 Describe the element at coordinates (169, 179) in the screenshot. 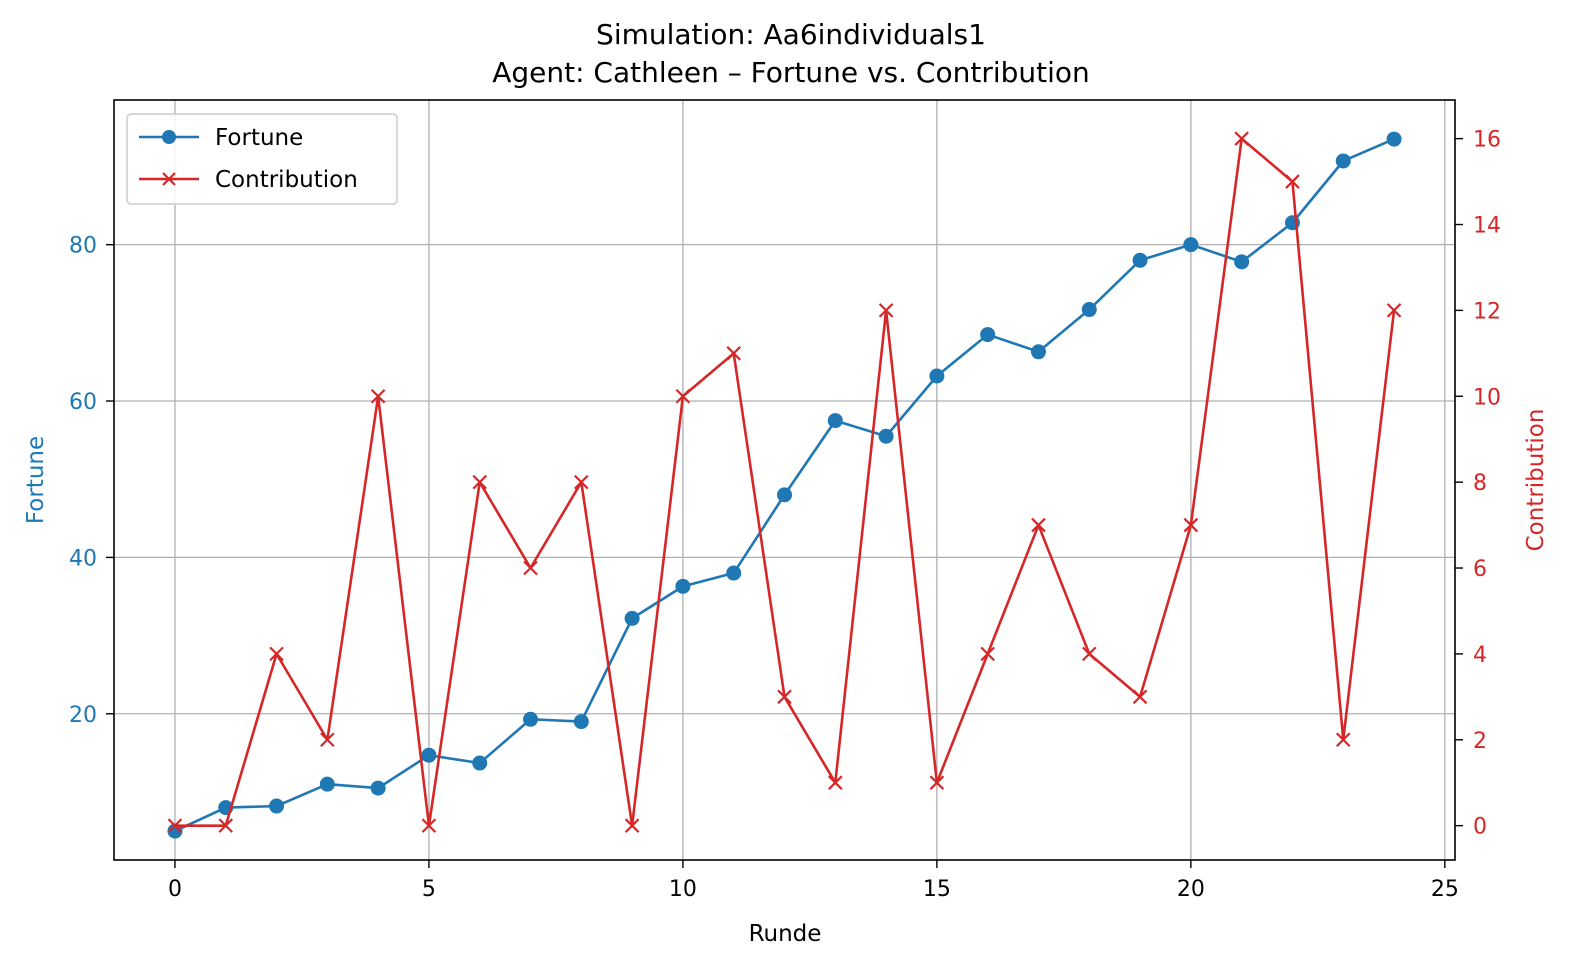

I see `legend-contribution-marker` at that location.